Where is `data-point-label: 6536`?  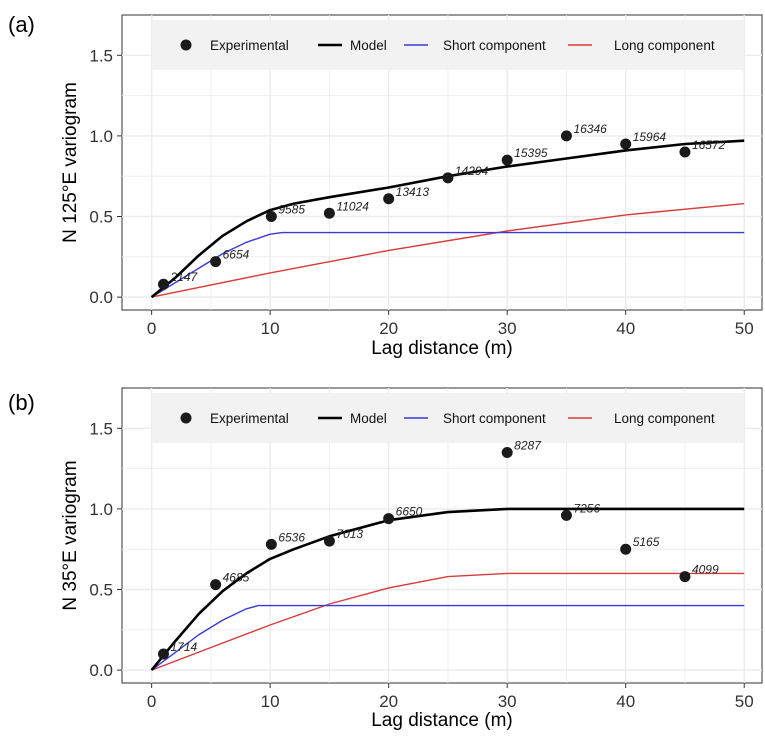
data-point-label: 6536 is located at coordinates (291, 537).